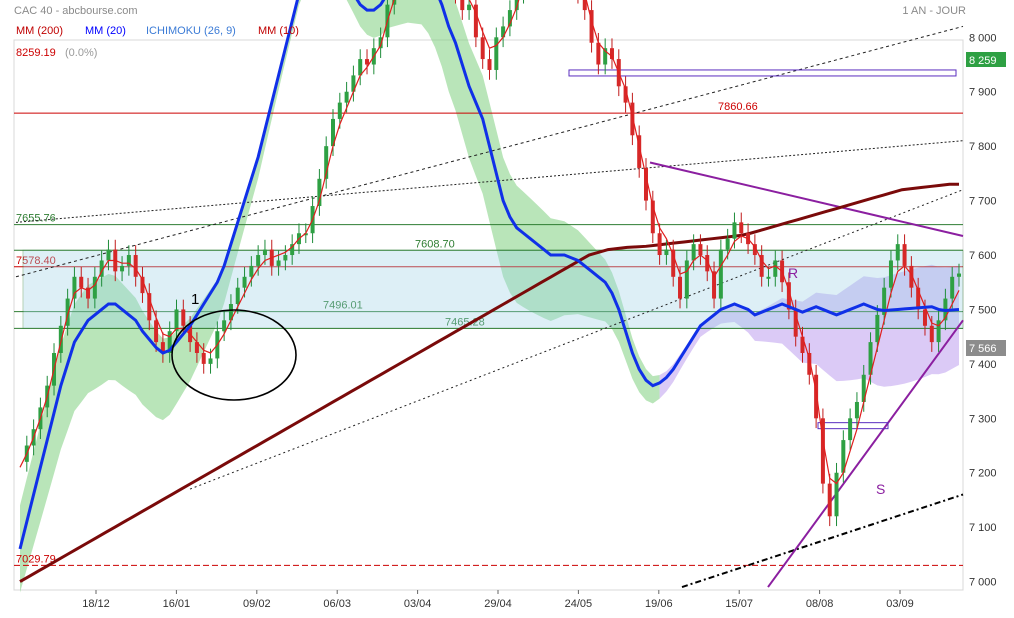 The image size is (1014, 618). I want to click on level-label-2: 7655.76, so click(36, 219).